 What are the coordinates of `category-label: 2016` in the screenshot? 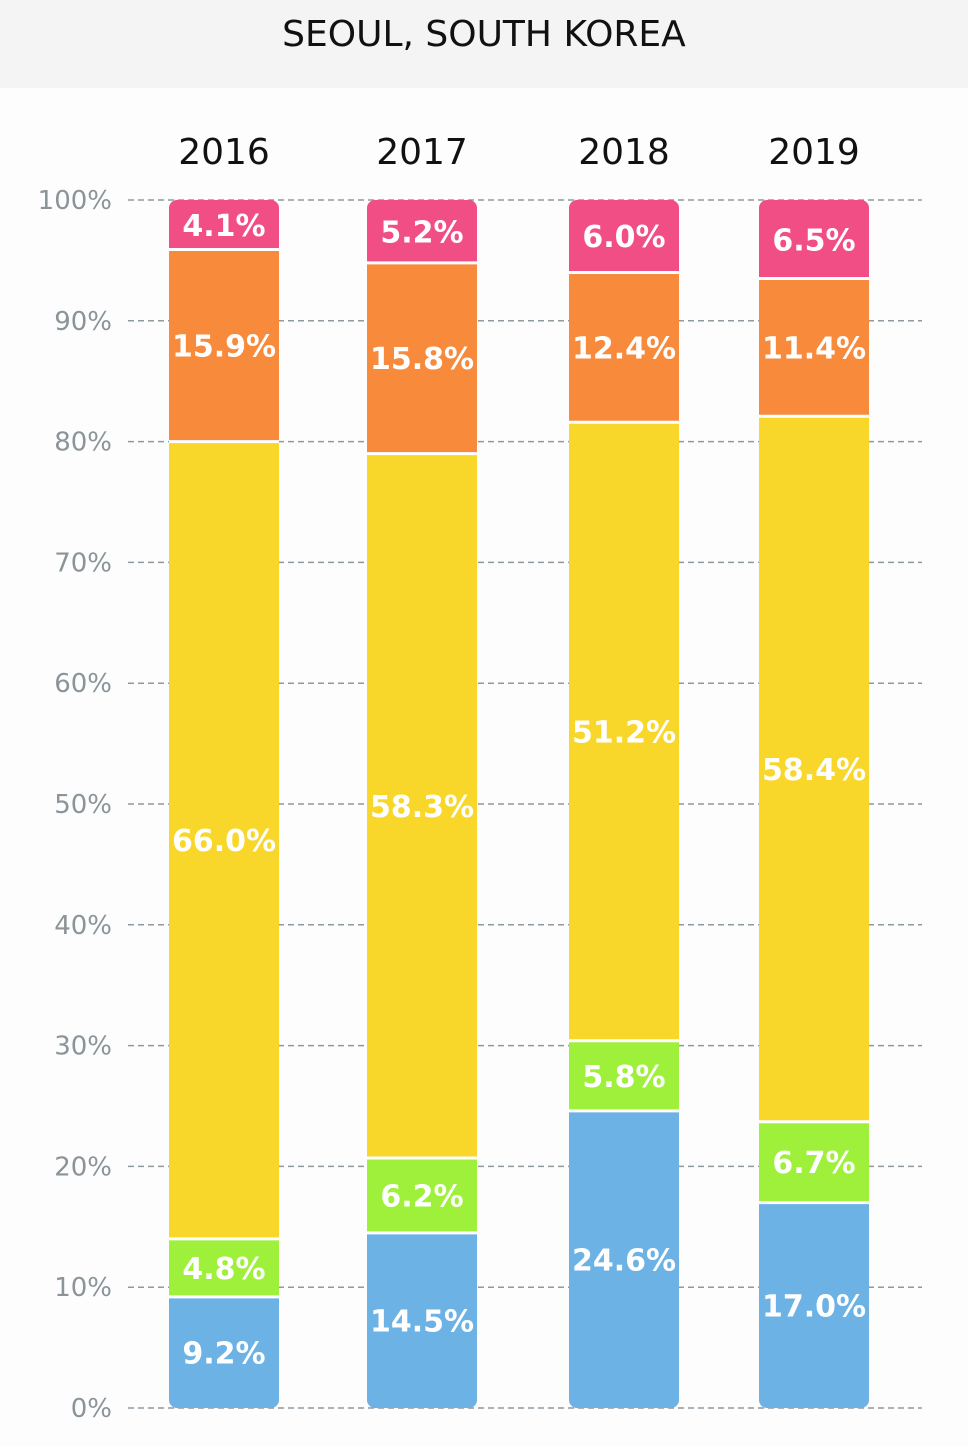 It's located at (224, 152).